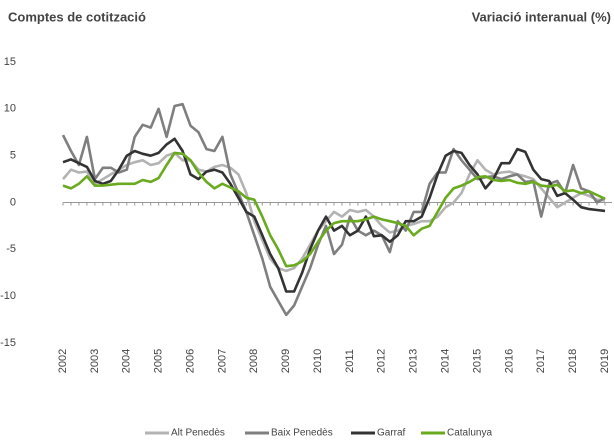 The width and height of the screenshot is (614, 441). I want to click on y-tick-label: -5, so click(11, 249).